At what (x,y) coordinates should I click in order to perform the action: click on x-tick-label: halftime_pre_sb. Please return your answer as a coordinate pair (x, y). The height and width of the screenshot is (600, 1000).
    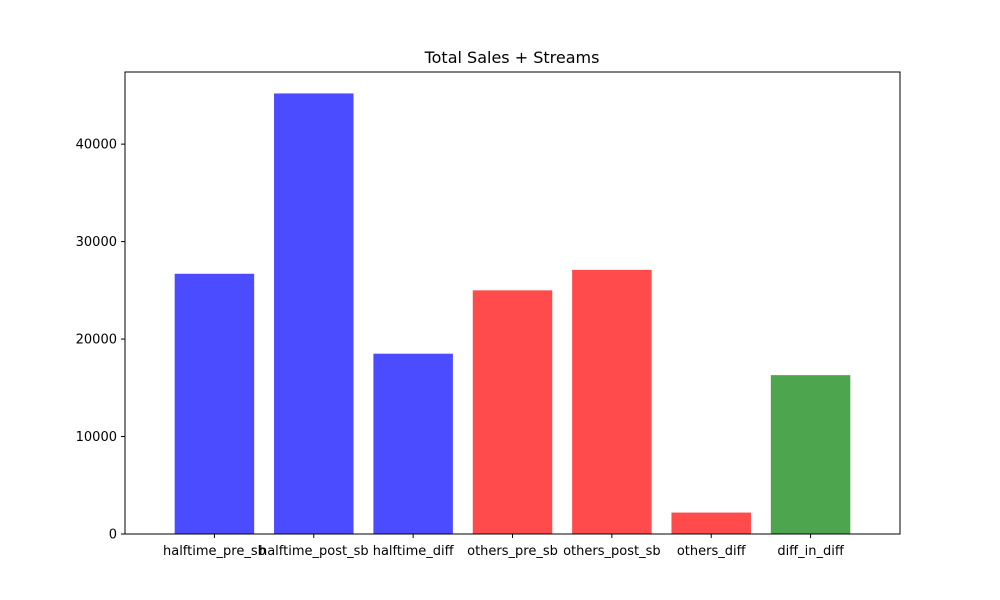
    Looking at the image, I should click on (214, 551).